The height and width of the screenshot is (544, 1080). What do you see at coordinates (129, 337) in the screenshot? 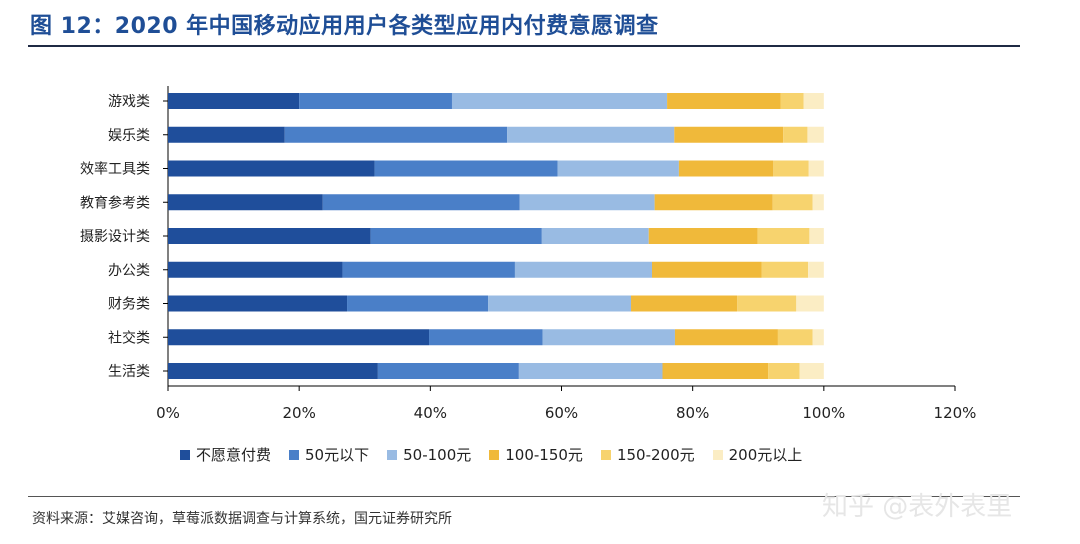
I see `category-label: 社交类` at bounding box center [129, 337].